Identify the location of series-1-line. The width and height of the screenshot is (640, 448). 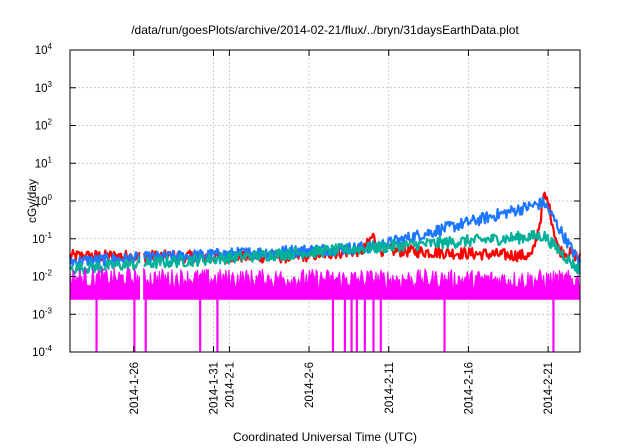
(362, 231).